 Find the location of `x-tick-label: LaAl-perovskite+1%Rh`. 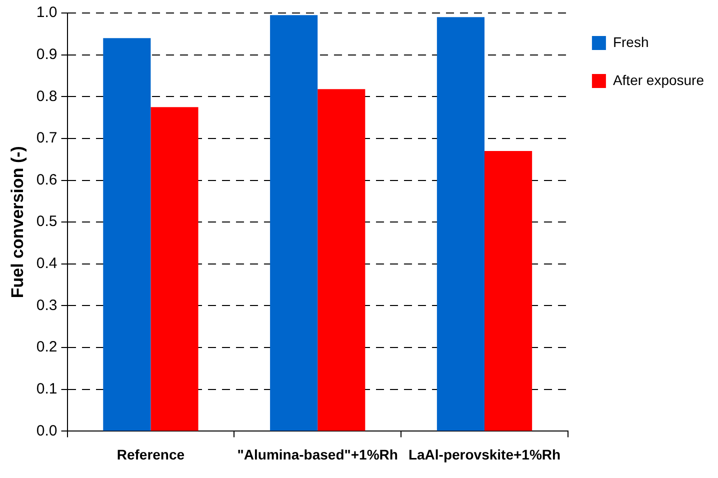

x-tick-label: LaAl-perovskite+1%Rh is located at coordinates (484, 454).